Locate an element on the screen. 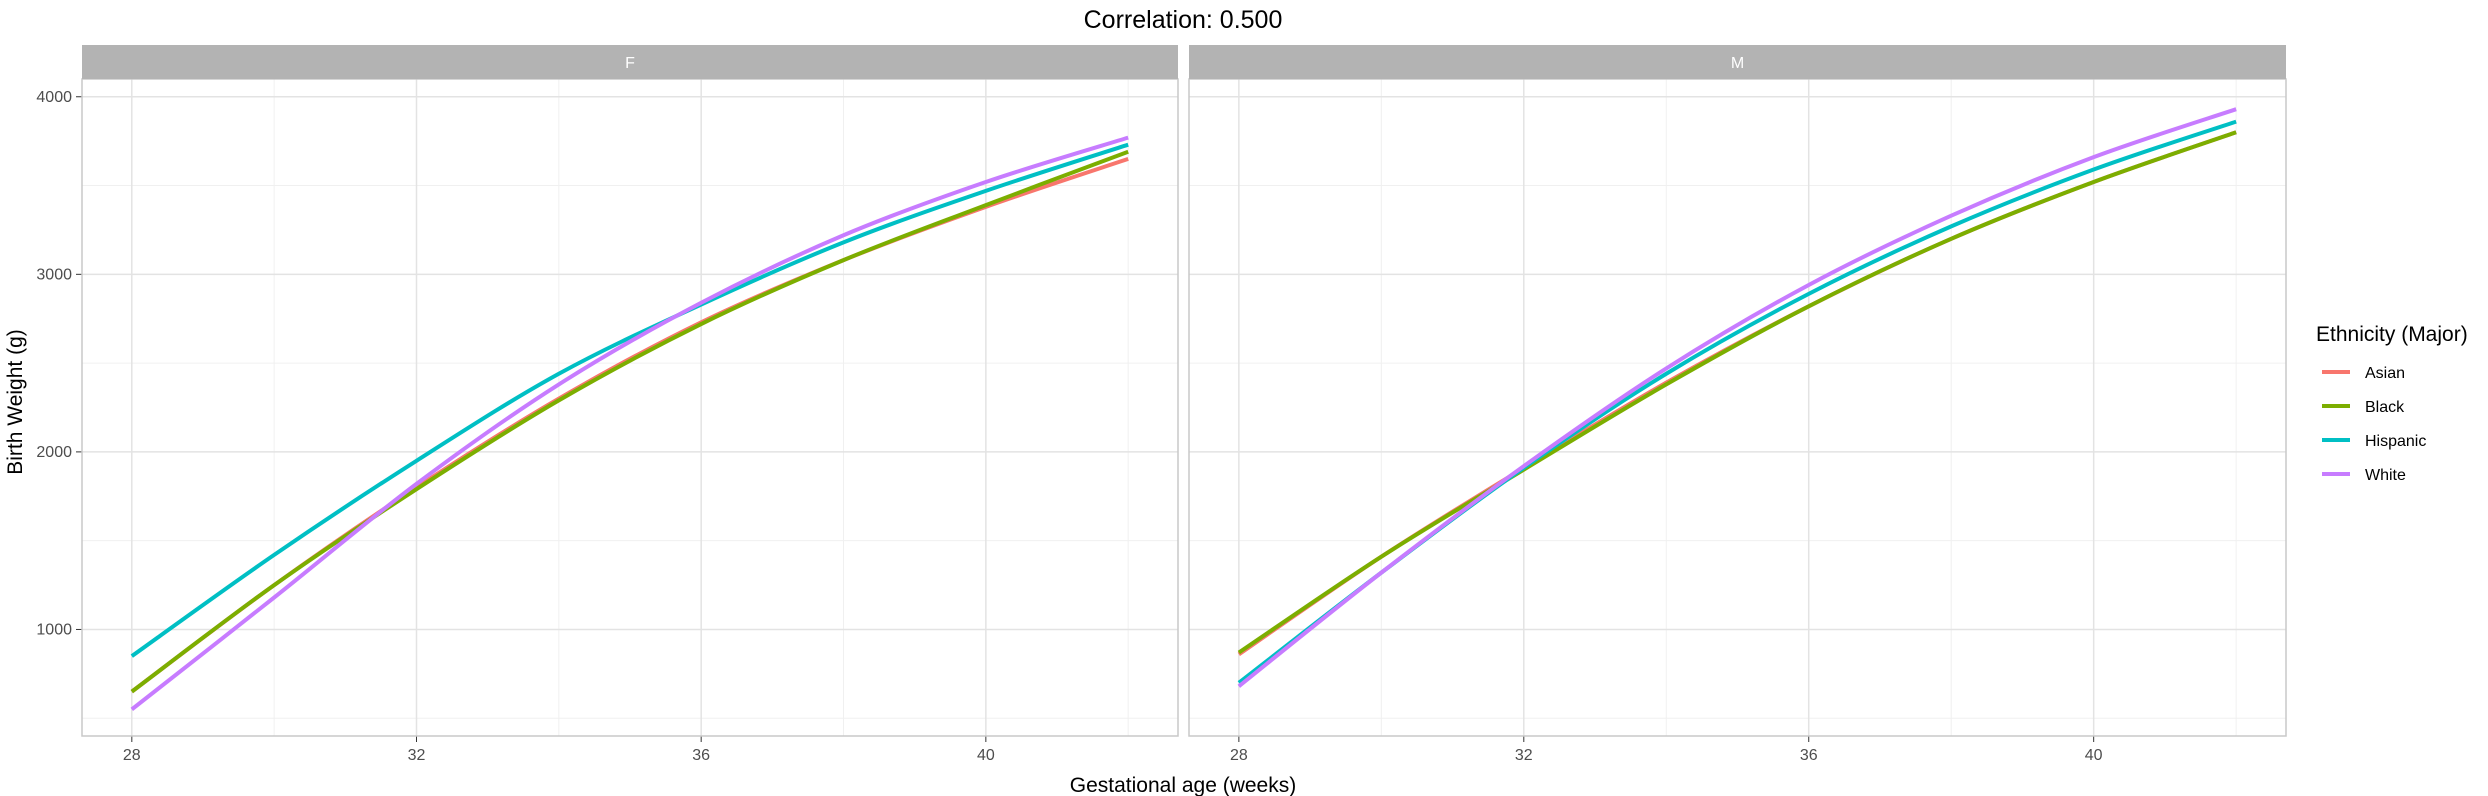  legend-title: Ethnicity (Major) is located at coordinates (2392, 334).